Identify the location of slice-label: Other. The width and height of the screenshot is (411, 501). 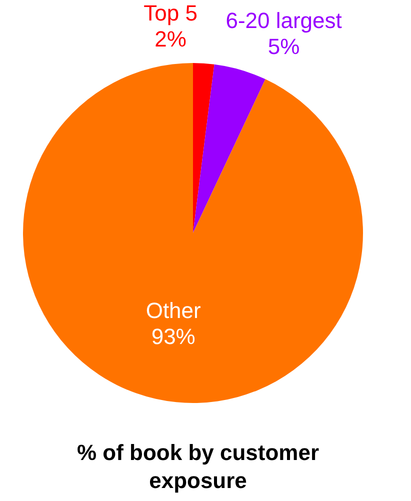
(173, 310).